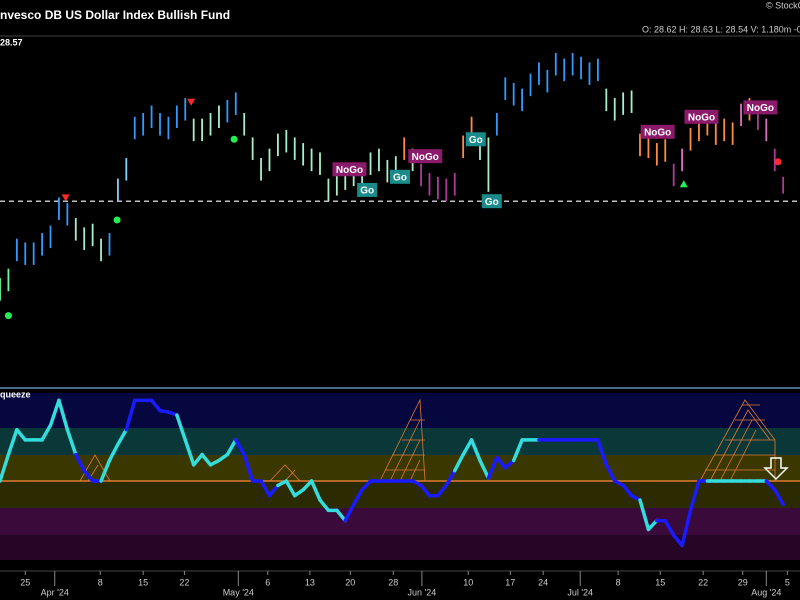  What do you see at coordinates (468, 582) in the screenshot?
I see `x-tick-label: 10` at bounding box center [468, 582].